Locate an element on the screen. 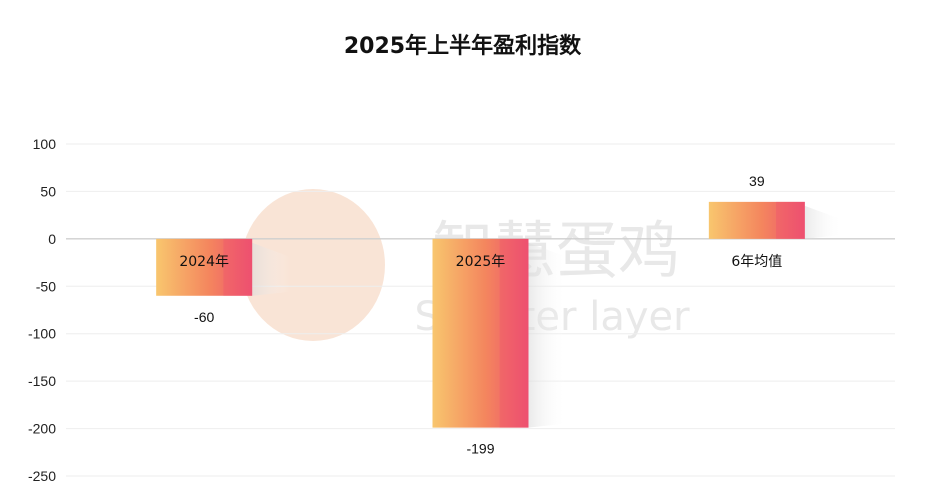  category-label: 2025年 is located at coordinates (481, 262).